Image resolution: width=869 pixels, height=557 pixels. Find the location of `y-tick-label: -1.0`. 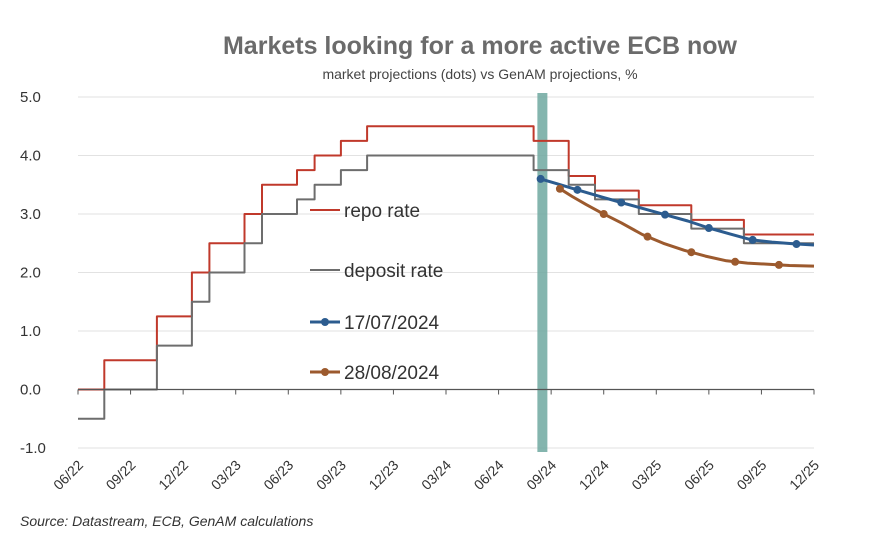

y-tick-label: -1.0 is located at coordinates (33, 448).